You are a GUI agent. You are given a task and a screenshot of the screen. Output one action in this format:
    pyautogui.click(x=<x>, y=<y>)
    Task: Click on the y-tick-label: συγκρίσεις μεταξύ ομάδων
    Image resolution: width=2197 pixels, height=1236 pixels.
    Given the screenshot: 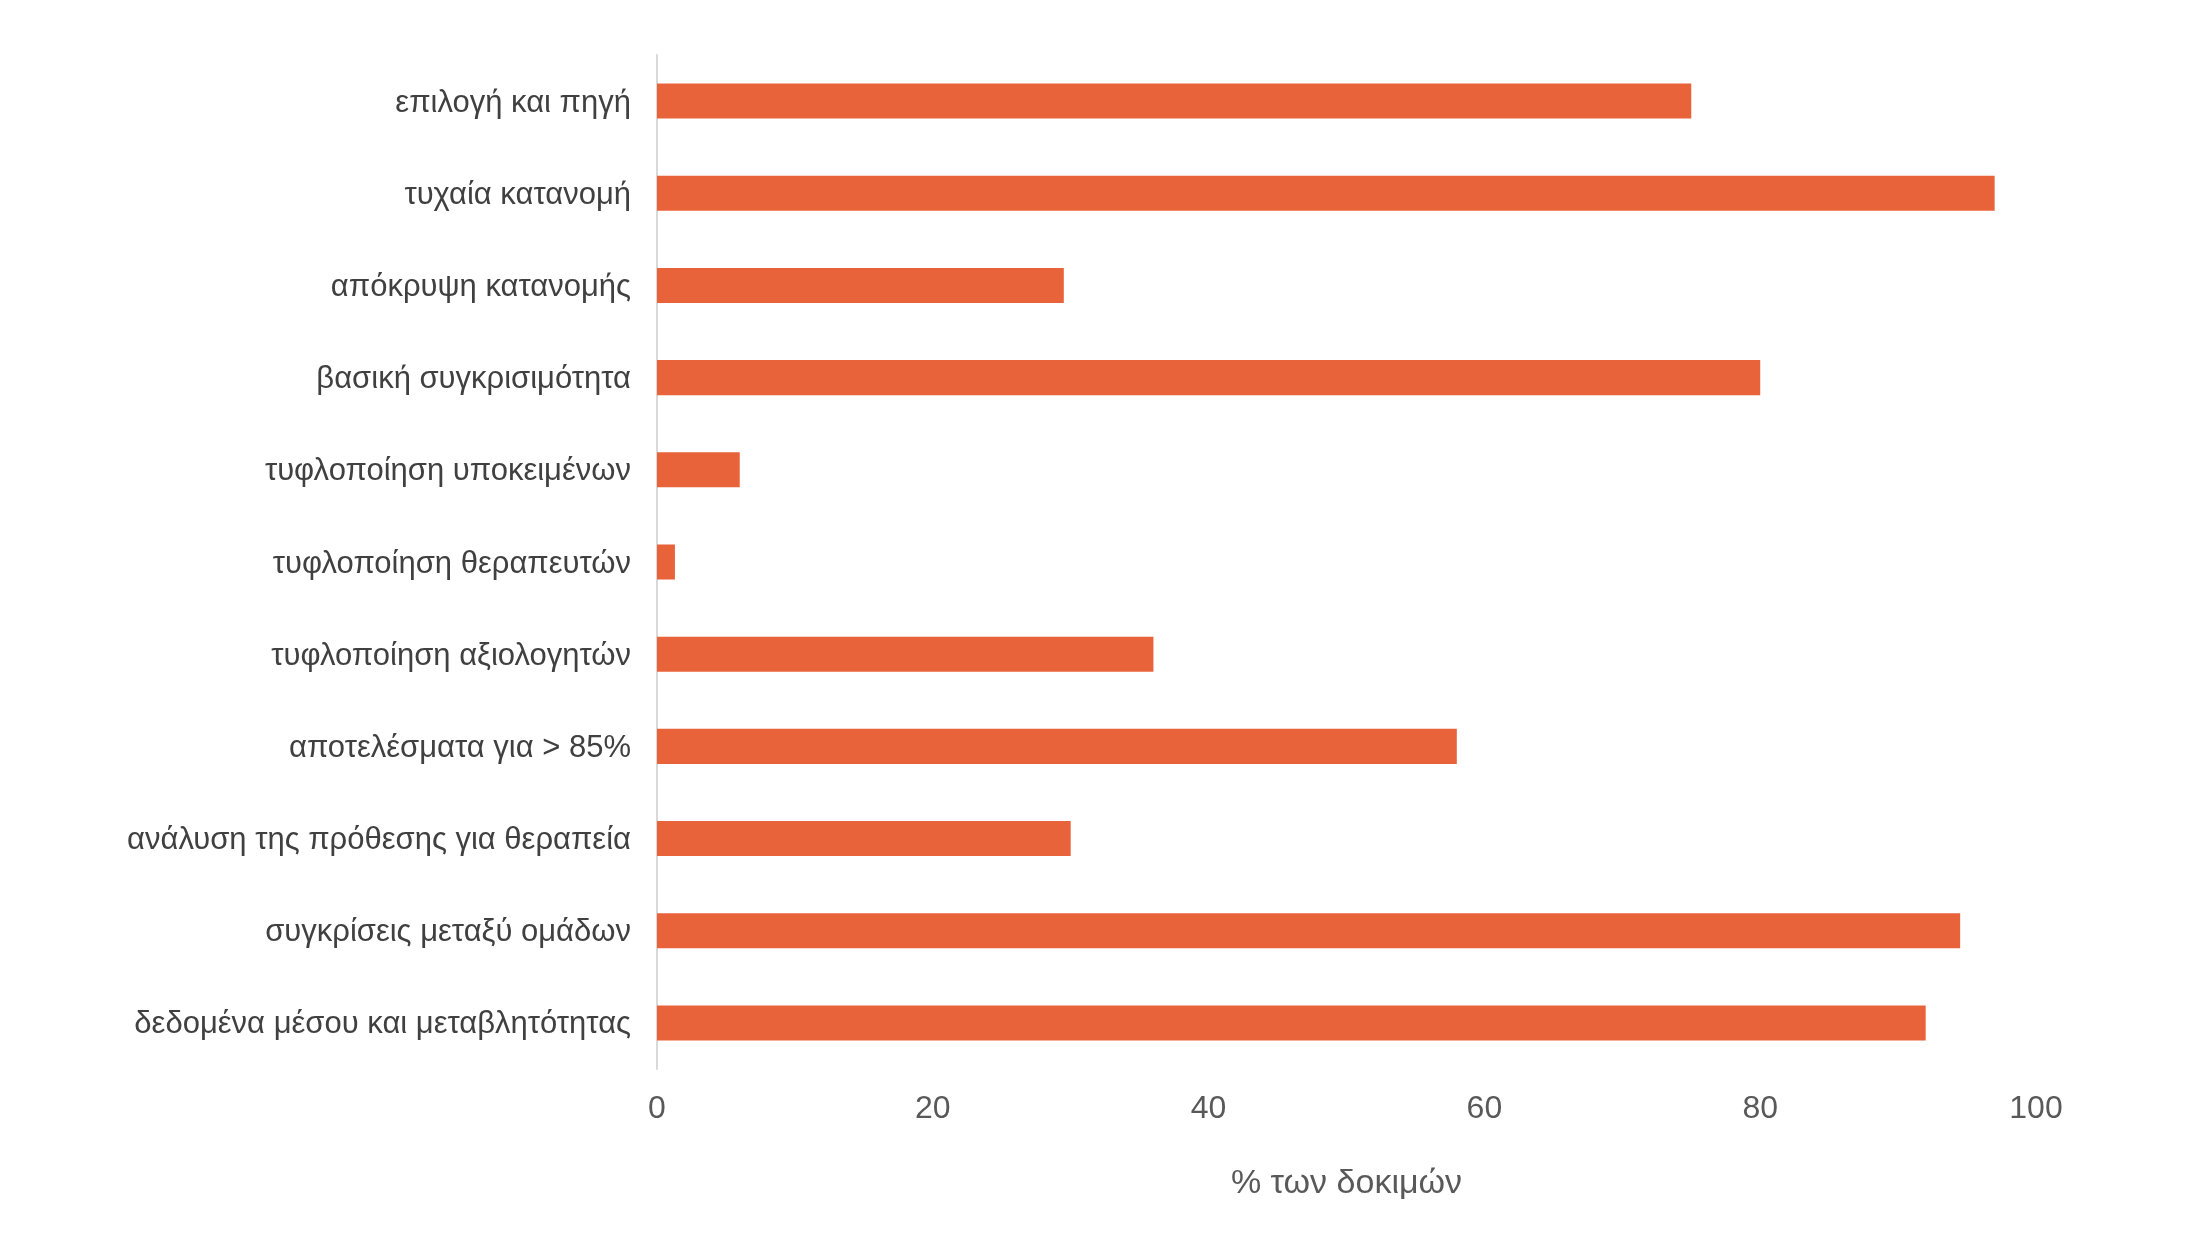 What is the action you would take?
    pyautogui.click(x=448, y=931)
    